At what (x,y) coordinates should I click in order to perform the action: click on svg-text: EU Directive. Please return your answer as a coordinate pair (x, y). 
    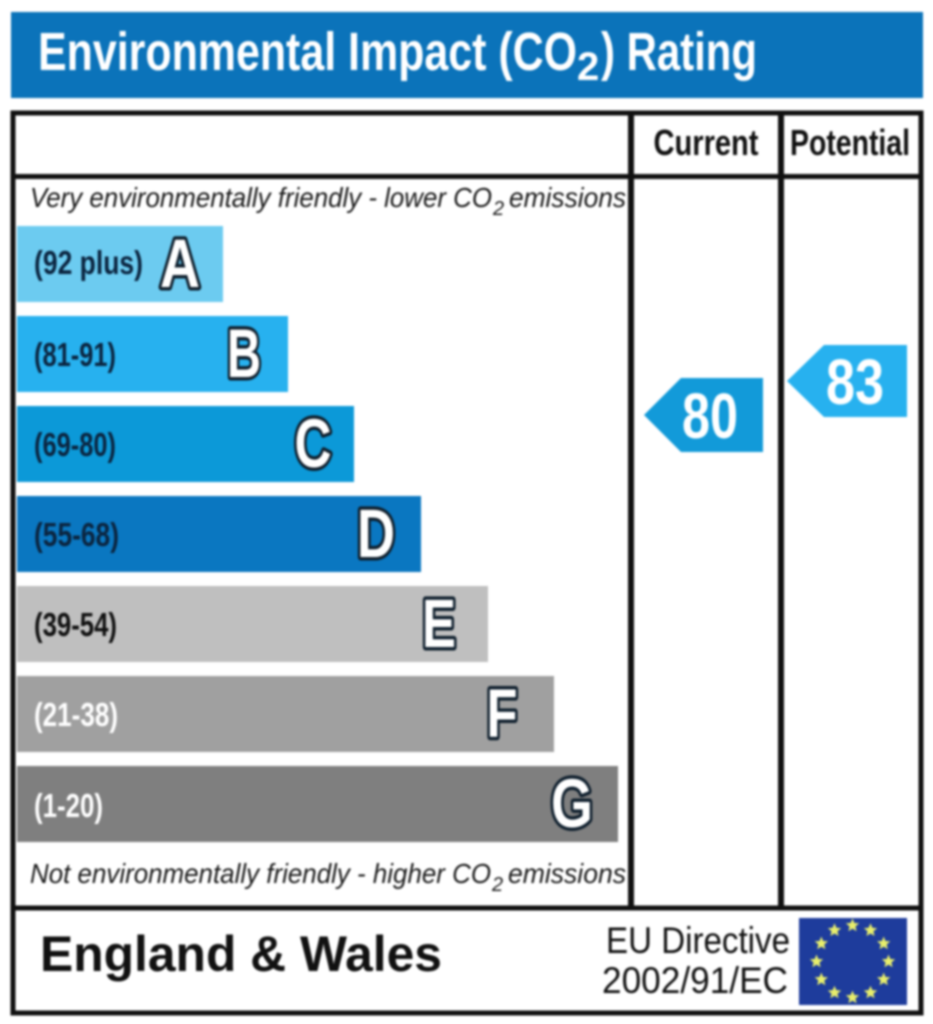
    Looking at the image, I should click on (698, 940).